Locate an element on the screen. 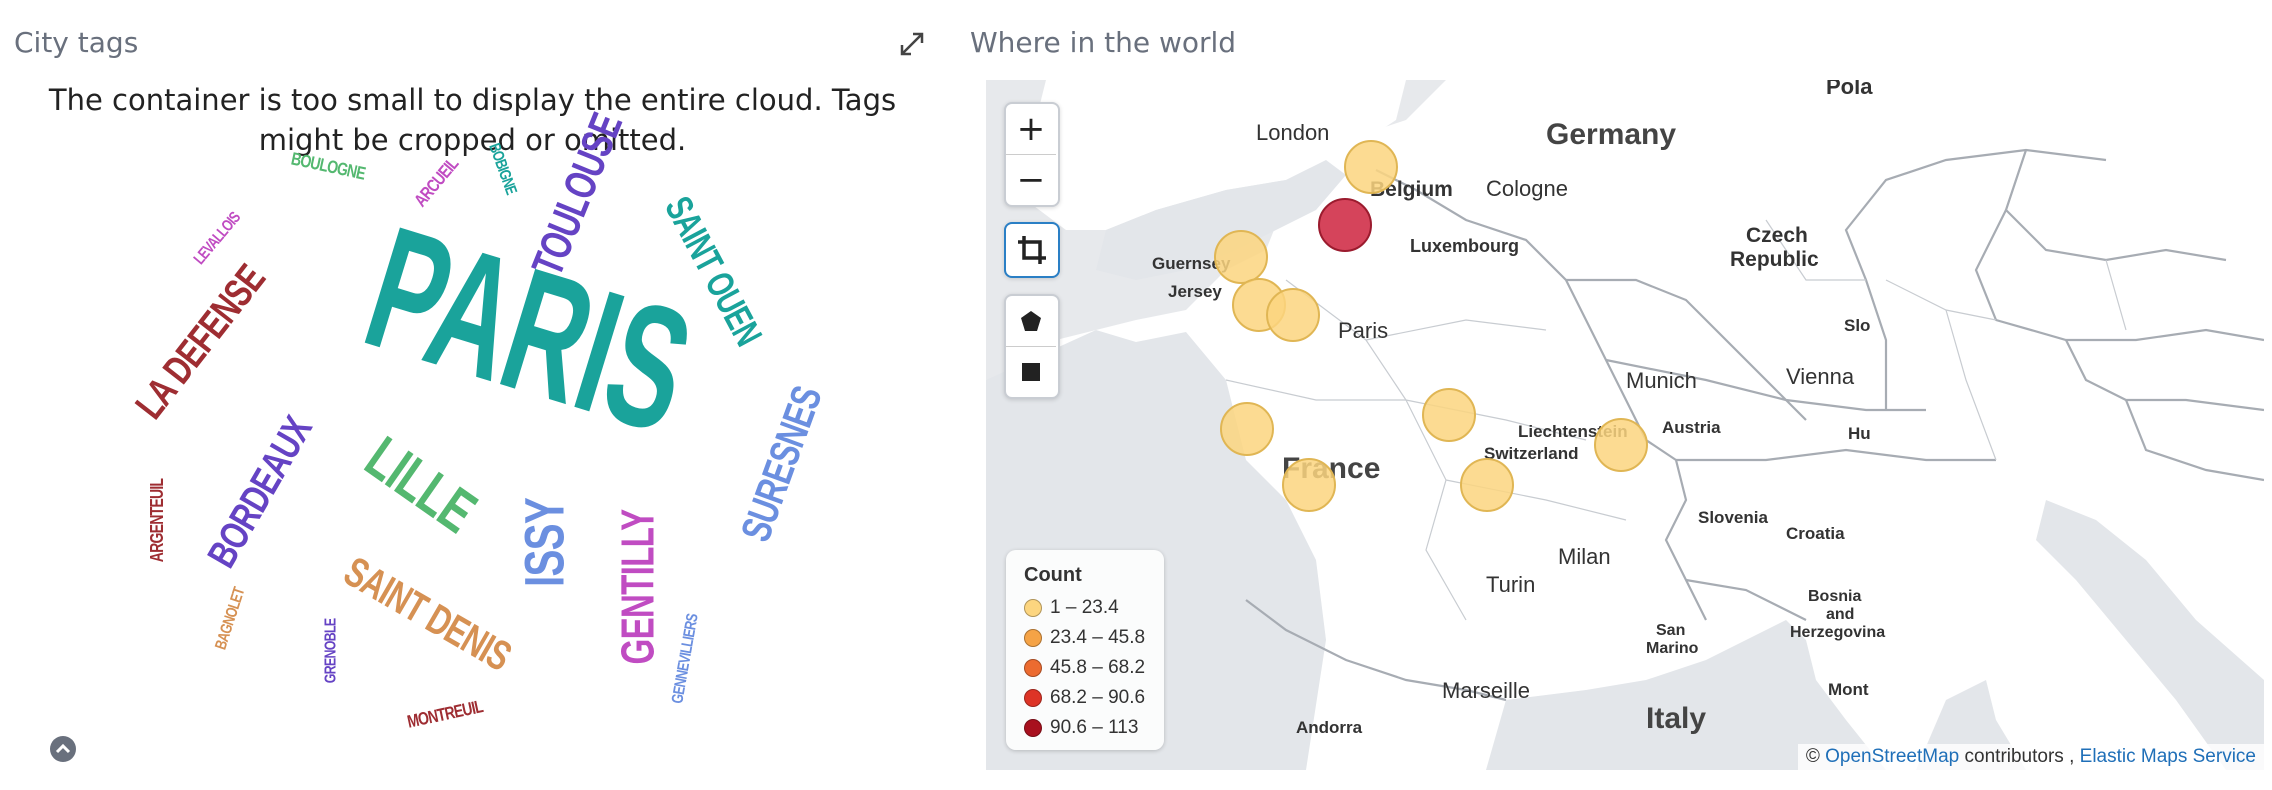  tag-boulogne: BOULOGNE is located at coordinates (328, 166).